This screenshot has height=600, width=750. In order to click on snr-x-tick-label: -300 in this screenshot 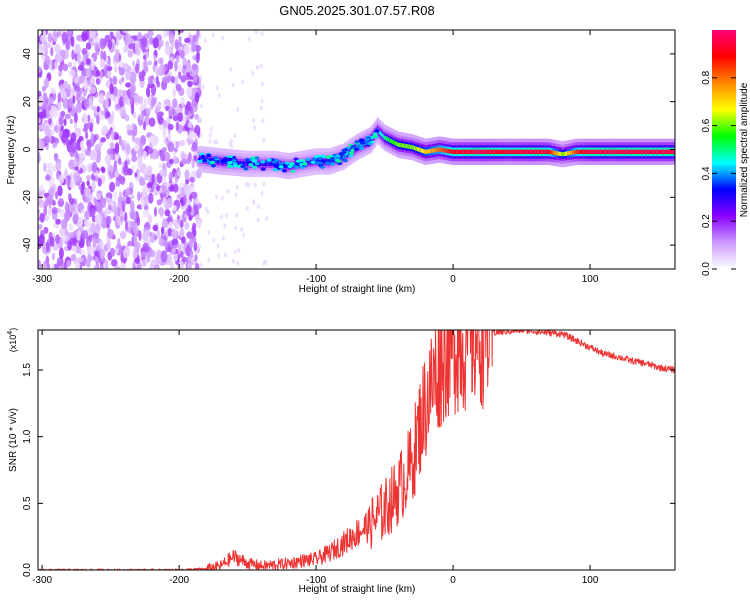, I will do `click(42, 580)`.